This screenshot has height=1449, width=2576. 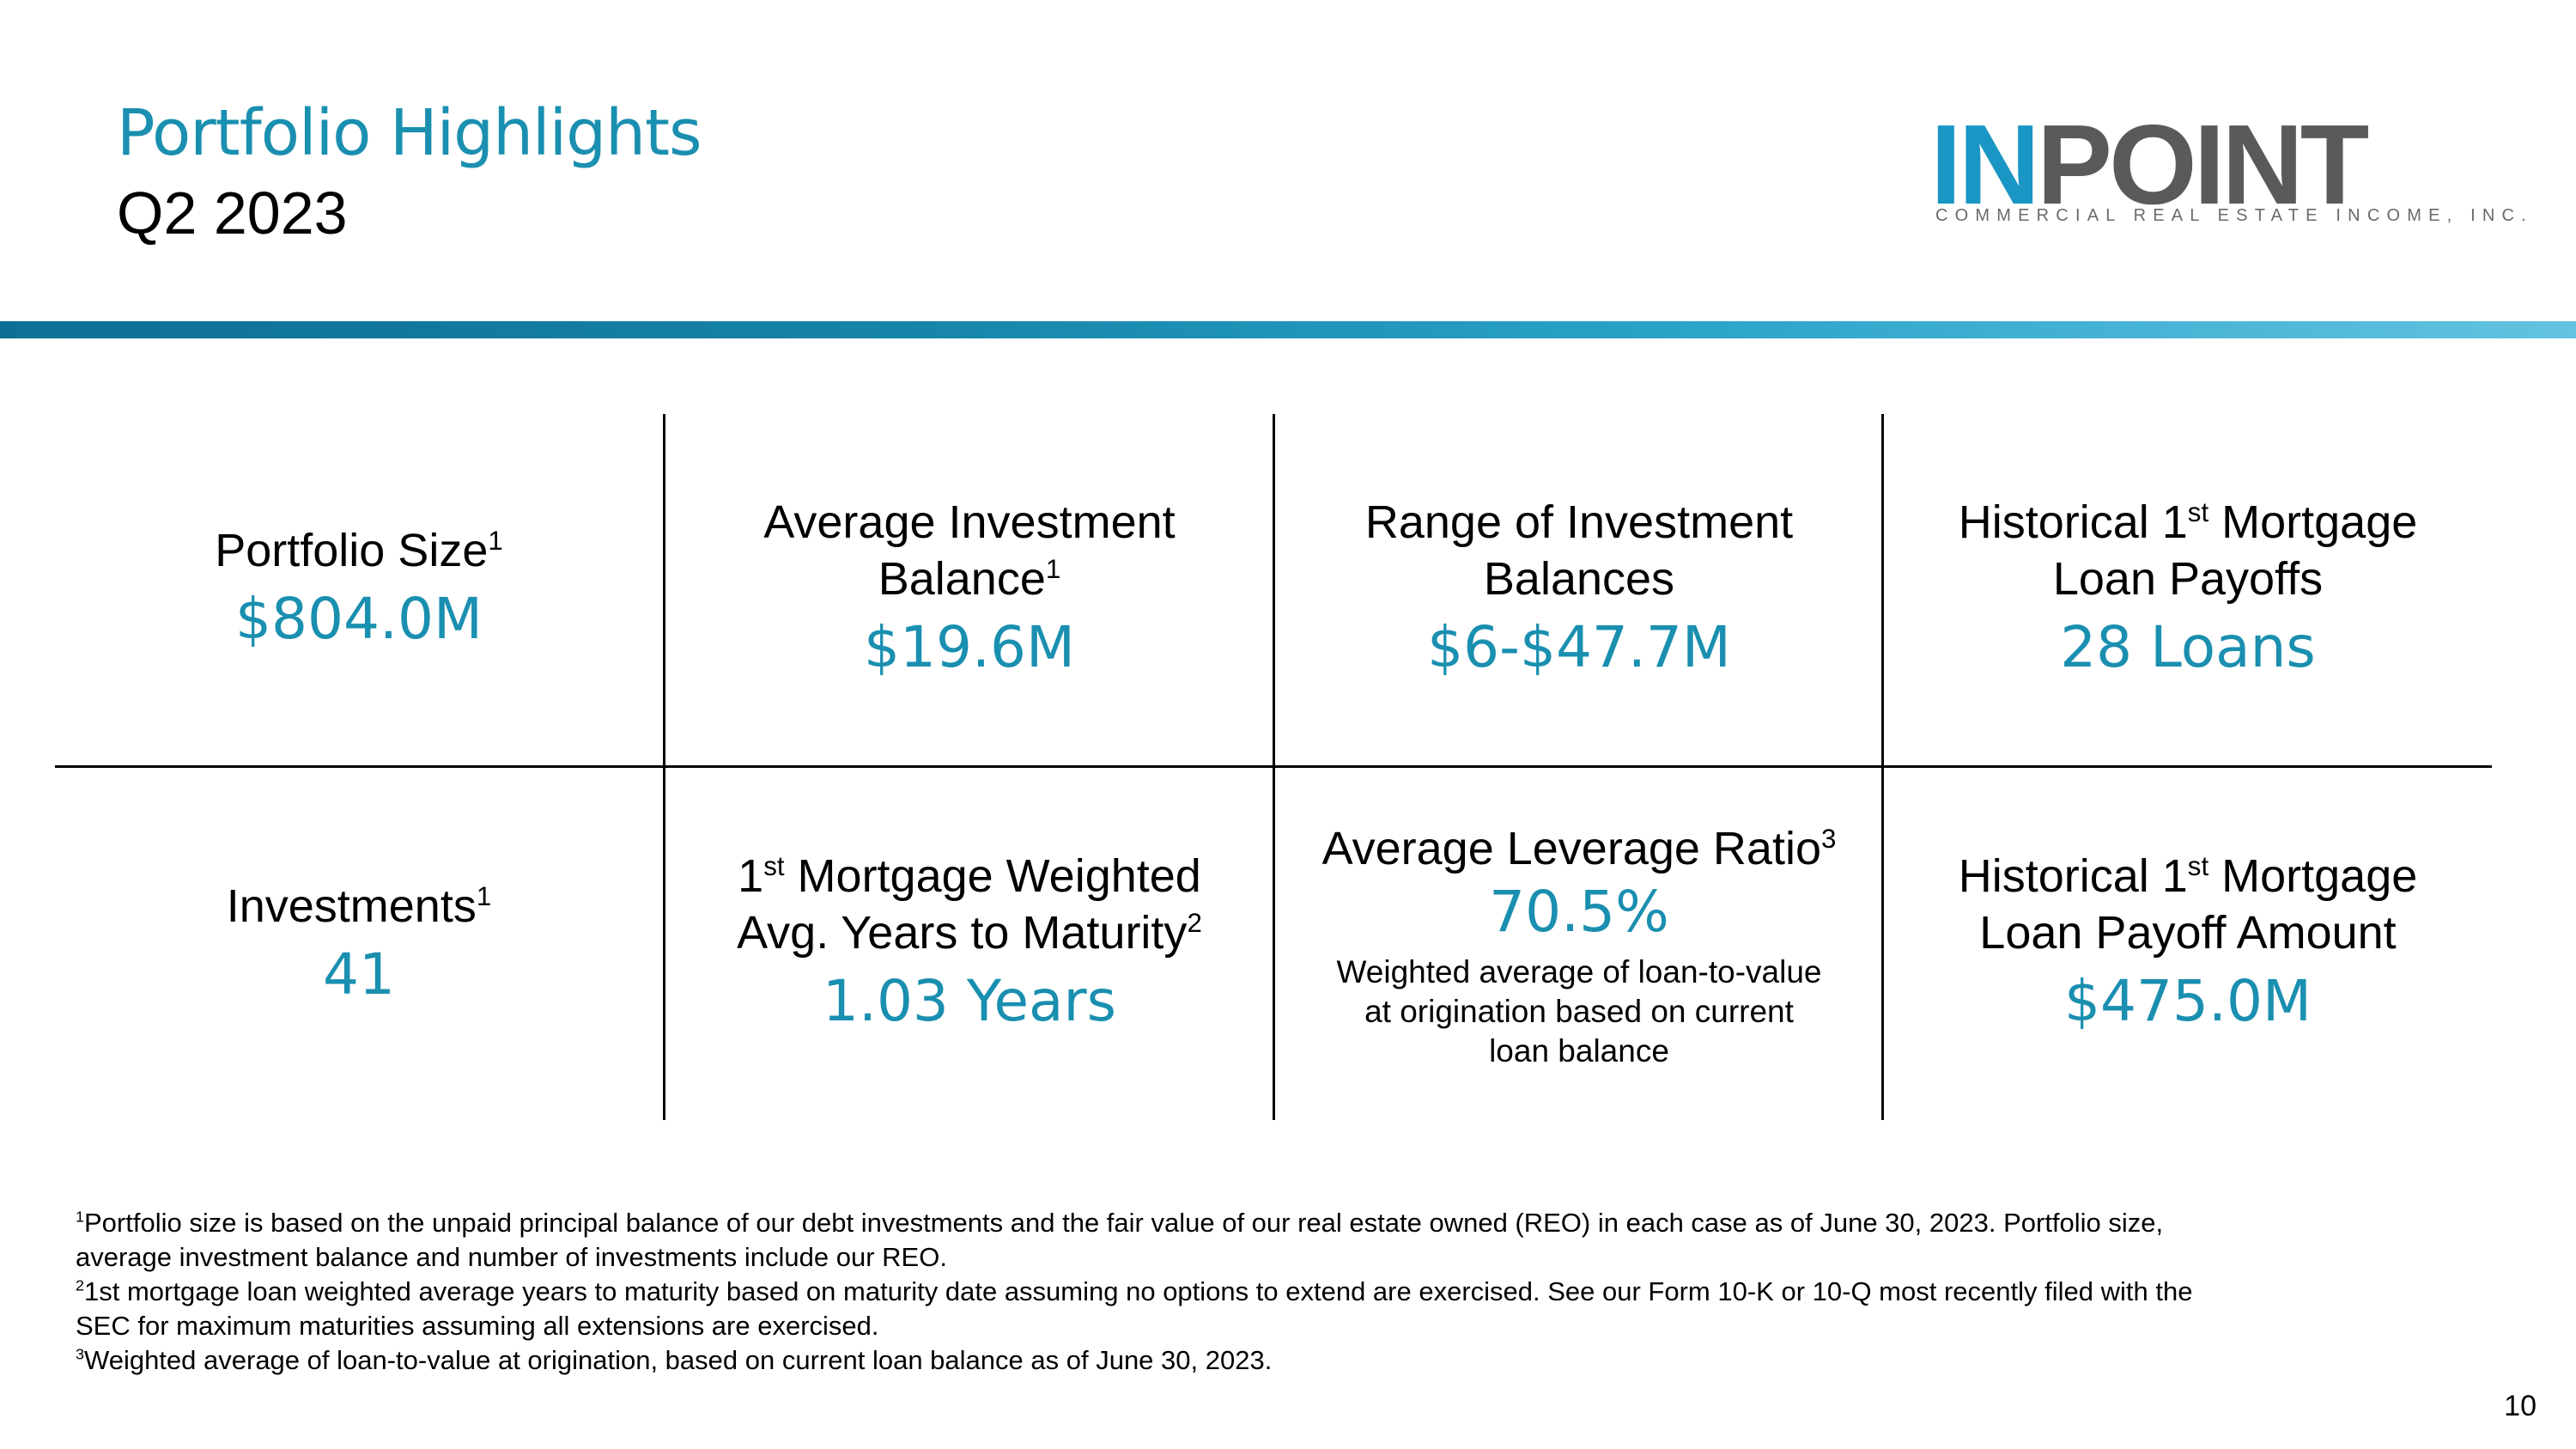 I want to click on metric-average-investment-balance: Average Investment Balance1 $19.6M, so click(x=969, y=588).